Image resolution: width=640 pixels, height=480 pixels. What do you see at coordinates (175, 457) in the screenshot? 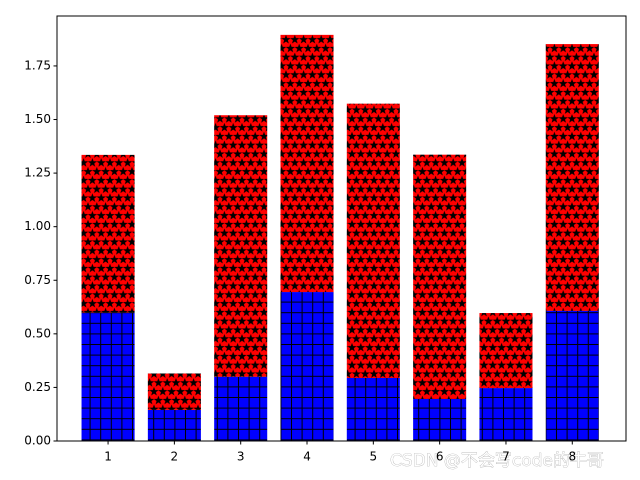
I see `x-tick-label: 2` at bounding box center [175, 457].